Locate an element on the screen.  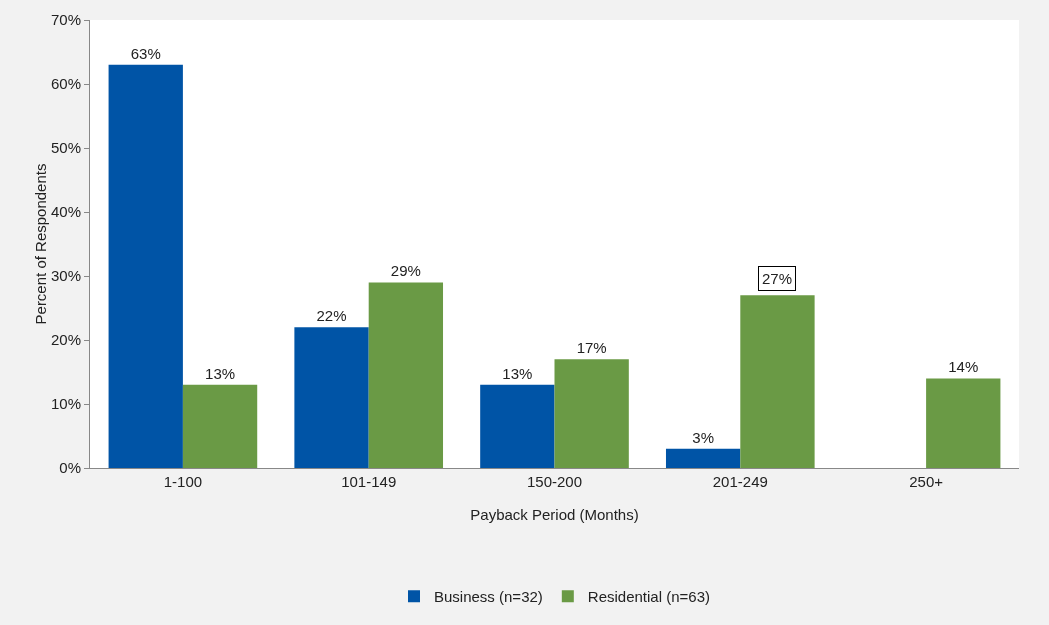
data-label: 63% is located at coordinates (145, 53).